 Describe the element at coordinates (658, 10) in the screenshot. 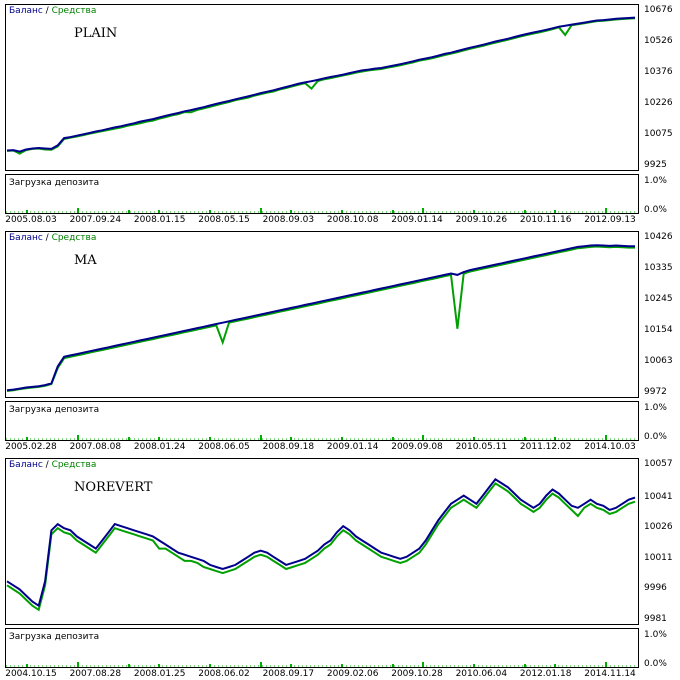

I see `y-tick-label: 10676` at that location.